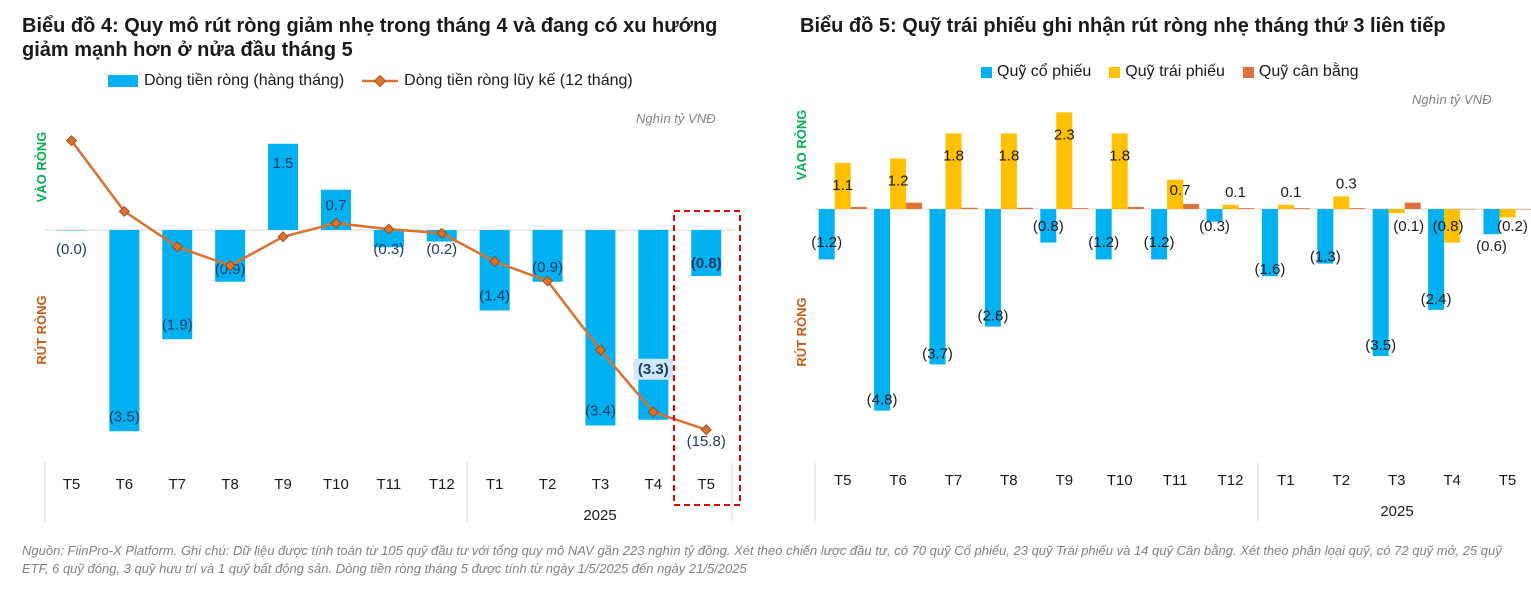  What do you see at coordinates (442, 484) in the screenshot?
I see `left-x-tick-7: T12` at bounding box center [442, 484].